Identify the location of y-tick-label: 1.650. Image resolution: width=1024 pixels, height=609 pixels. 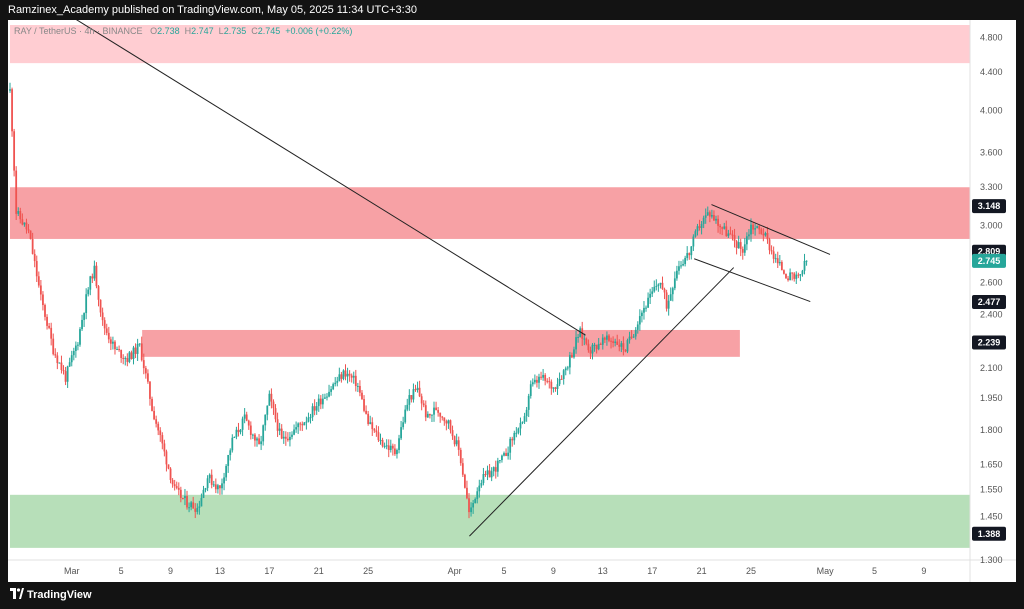
(991, 465).